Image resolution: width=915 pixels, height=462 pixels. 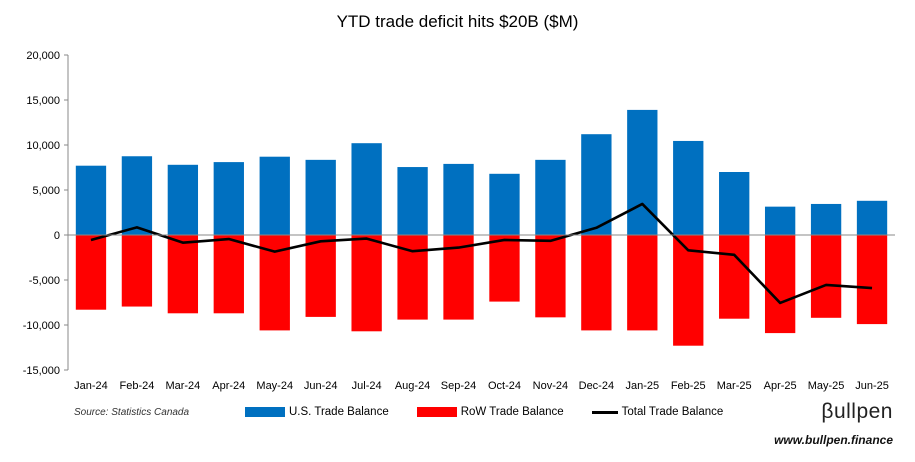 What do you see at coordinates (228, 386) in the screenshot?
I see `x-tick-label-3: Apr-24` at bounding box center [228, 386].